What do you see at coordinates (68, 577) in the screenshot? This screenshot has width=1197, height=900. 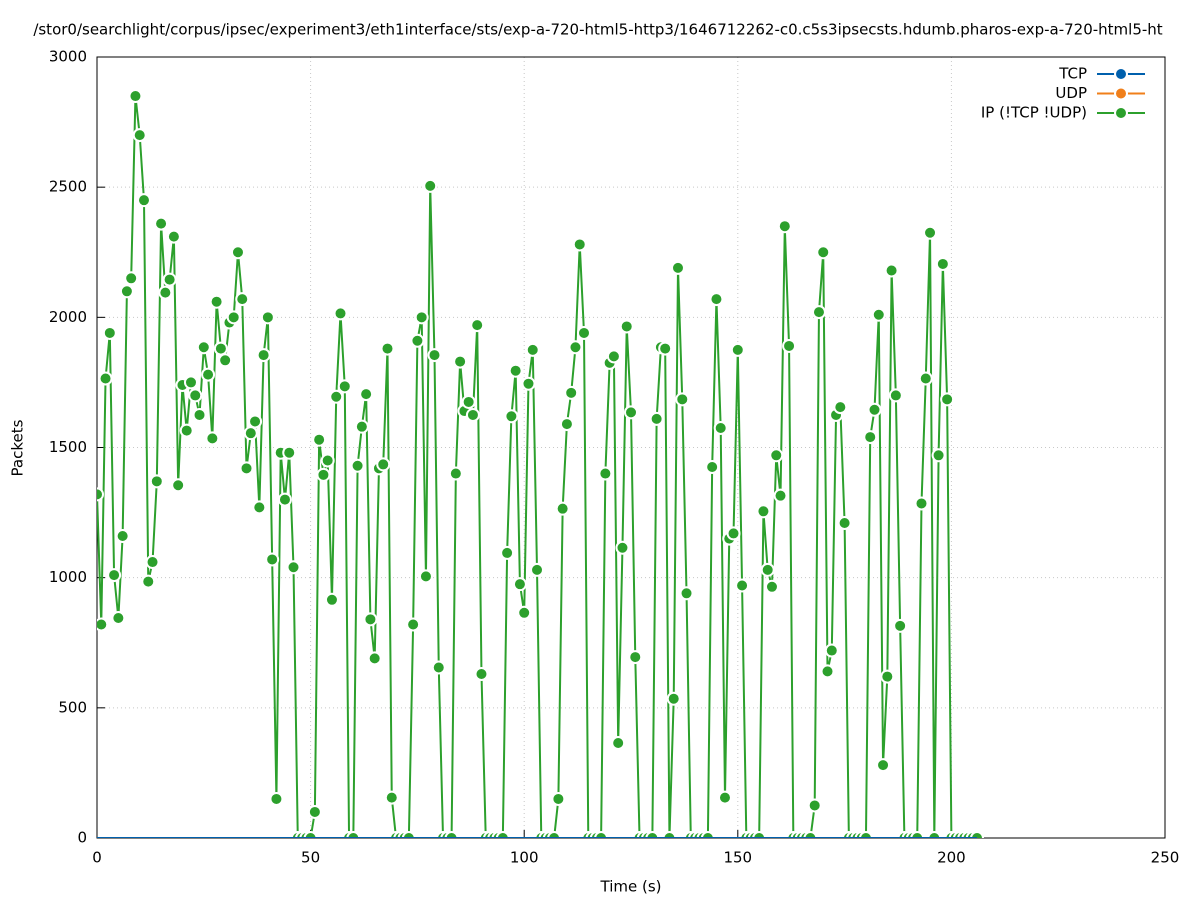 I see `y-tick-label: 1000` at bounding box center [68, 577].